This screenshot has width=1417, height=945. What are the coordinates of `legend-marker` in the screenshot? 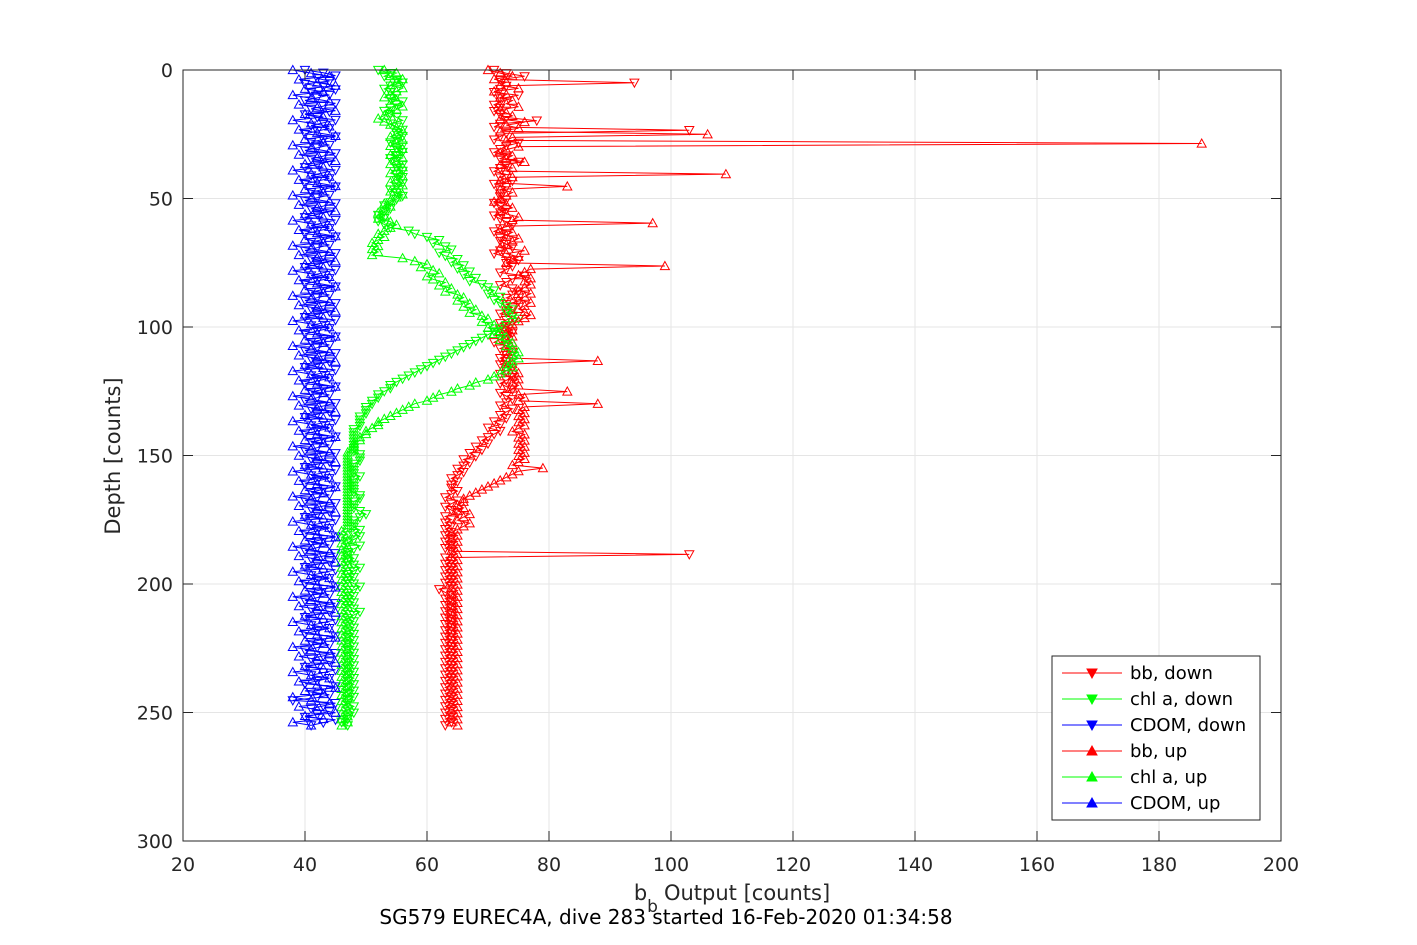 It's located at (1092, 802).